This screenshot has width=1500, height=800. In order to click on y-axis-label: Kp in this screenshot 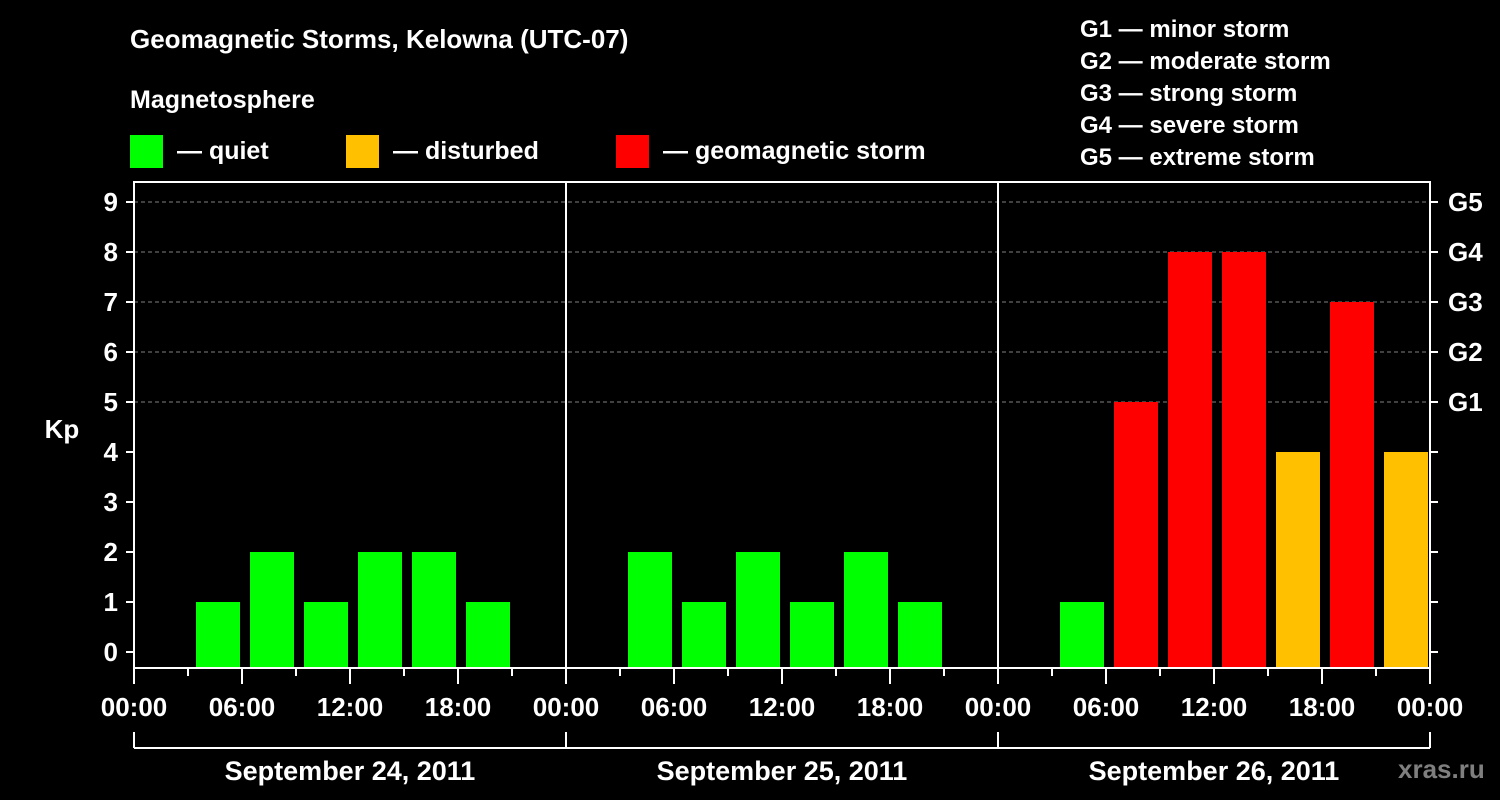, I will do `click(62, 429)`.